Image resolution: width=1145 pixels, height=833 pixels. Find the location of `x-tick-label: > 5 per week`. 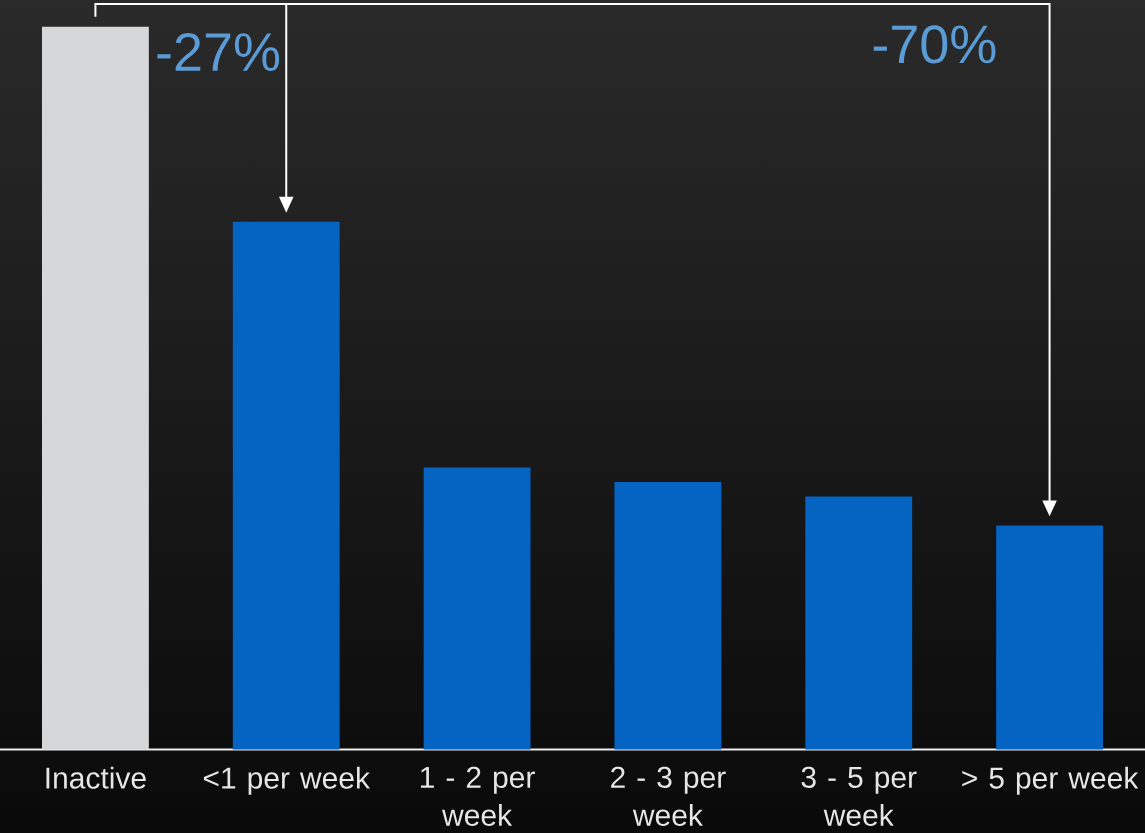

x-tick-label: > 5 per week is located at coordinates (1050, 780).